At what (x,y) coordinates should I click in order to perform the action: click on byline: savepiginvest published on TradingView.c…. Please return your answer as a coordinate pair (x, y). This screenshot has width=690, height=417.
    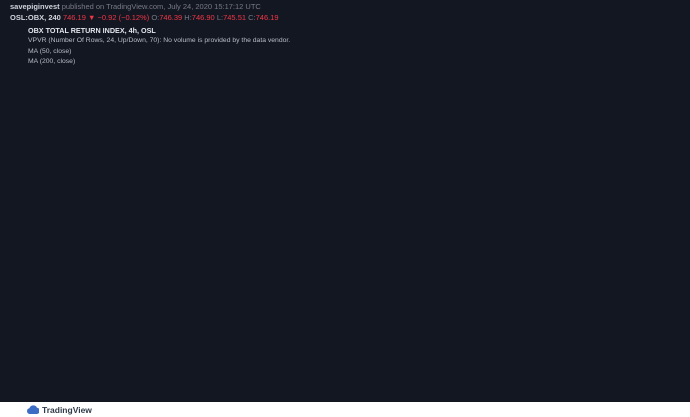
    Looking at the image, I should click on (144, 7).